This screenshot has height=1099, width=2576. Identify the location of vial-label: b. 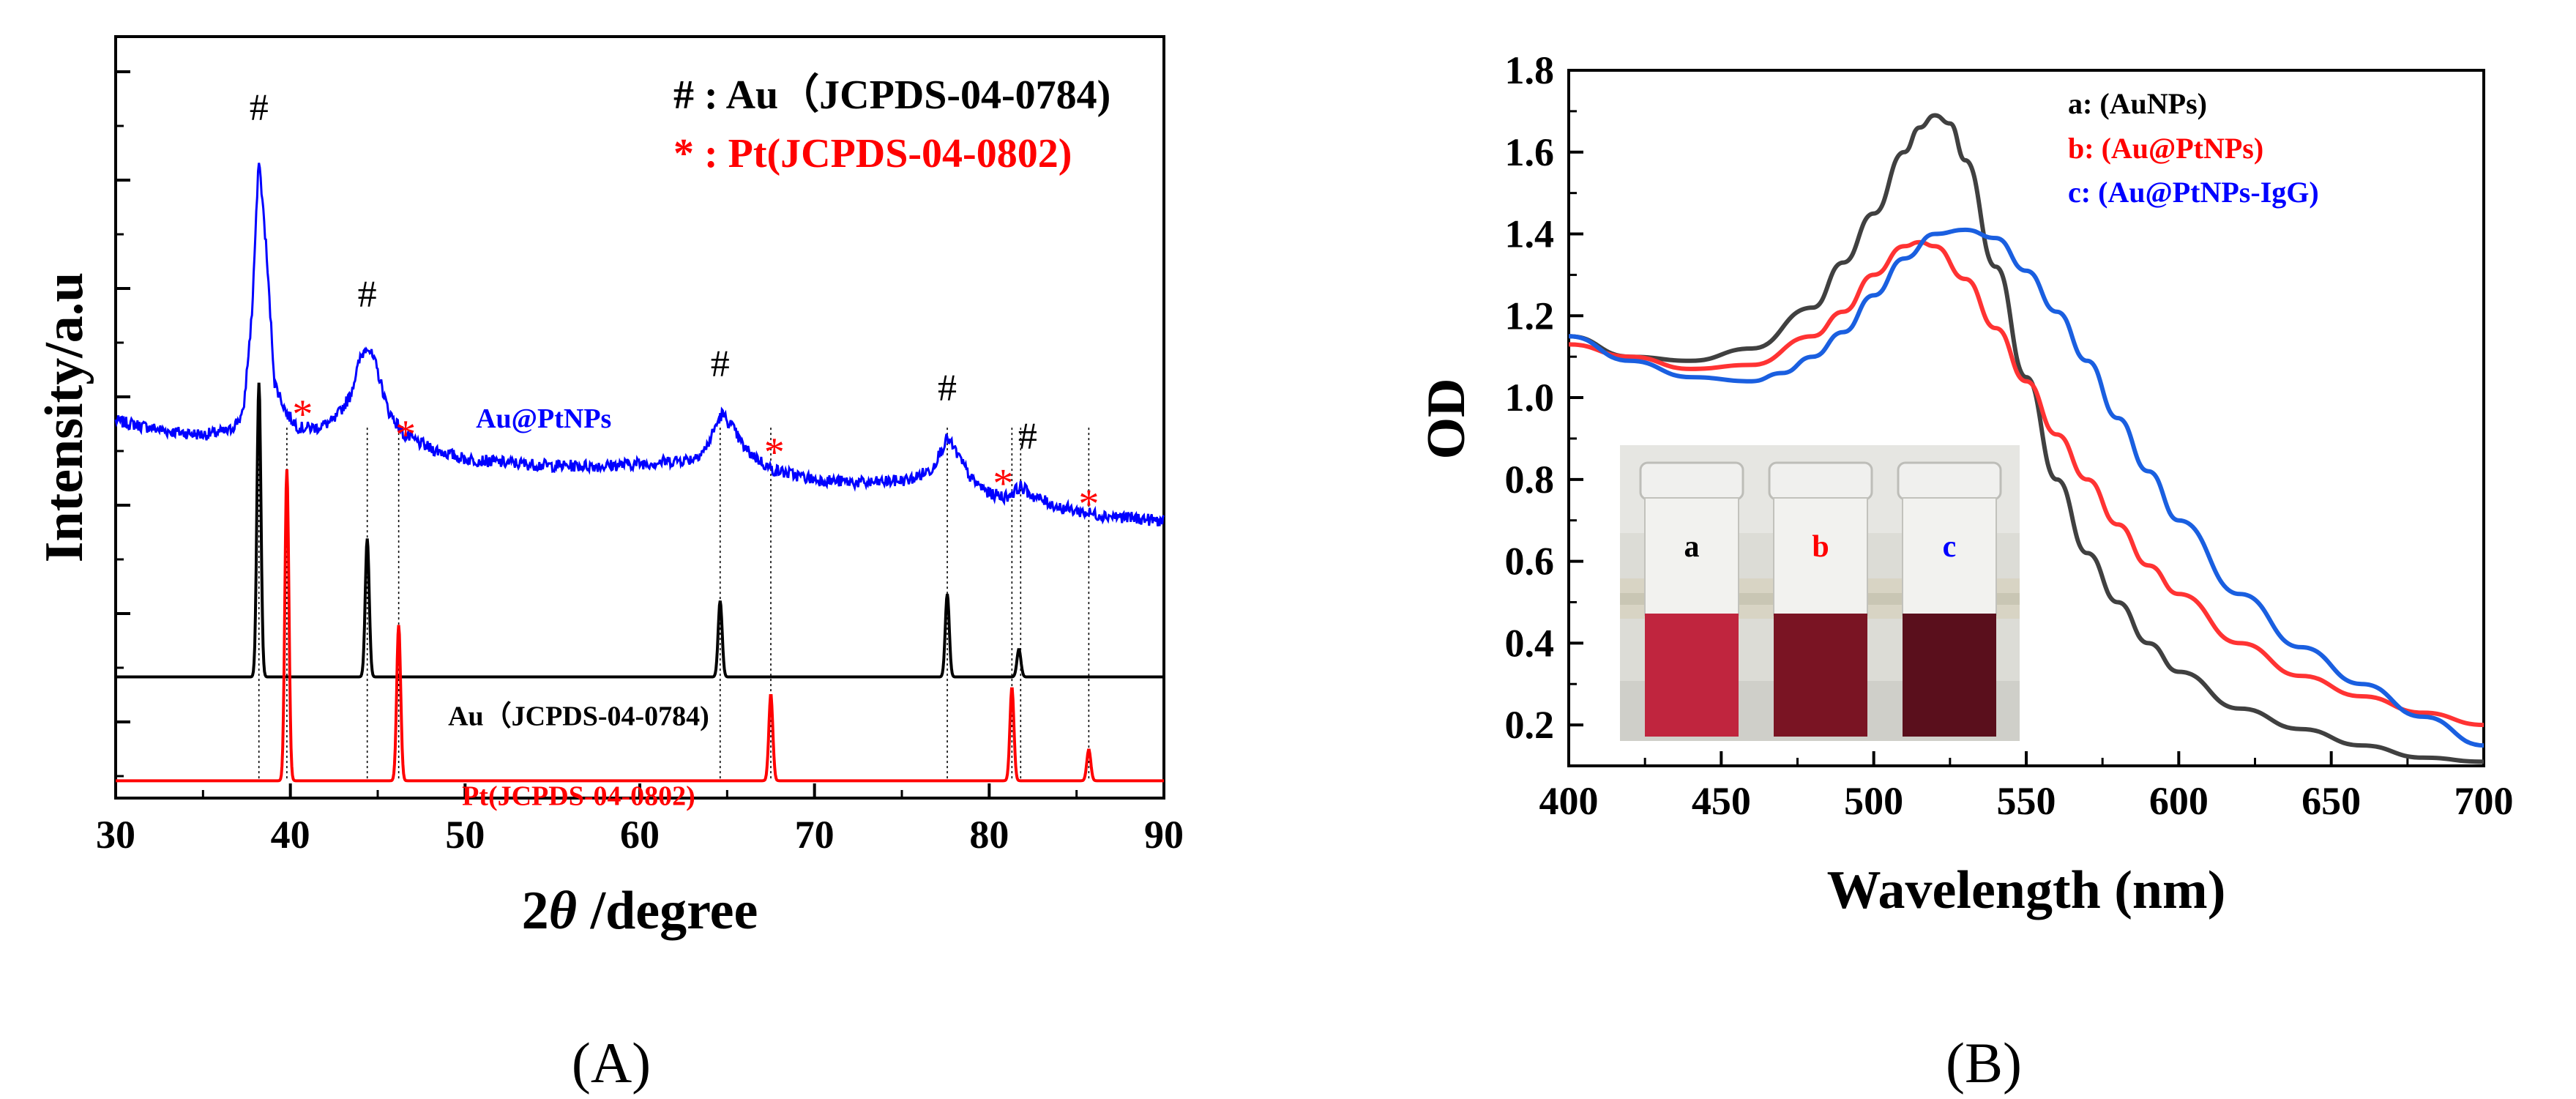
(1820, 547).